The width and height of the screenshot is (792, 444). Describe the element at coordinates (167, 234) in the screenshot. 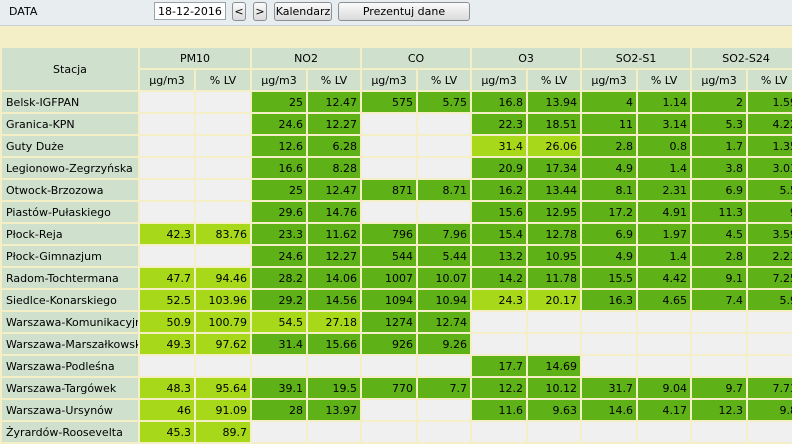

I see `concentration-cell: 42.3` at that location.